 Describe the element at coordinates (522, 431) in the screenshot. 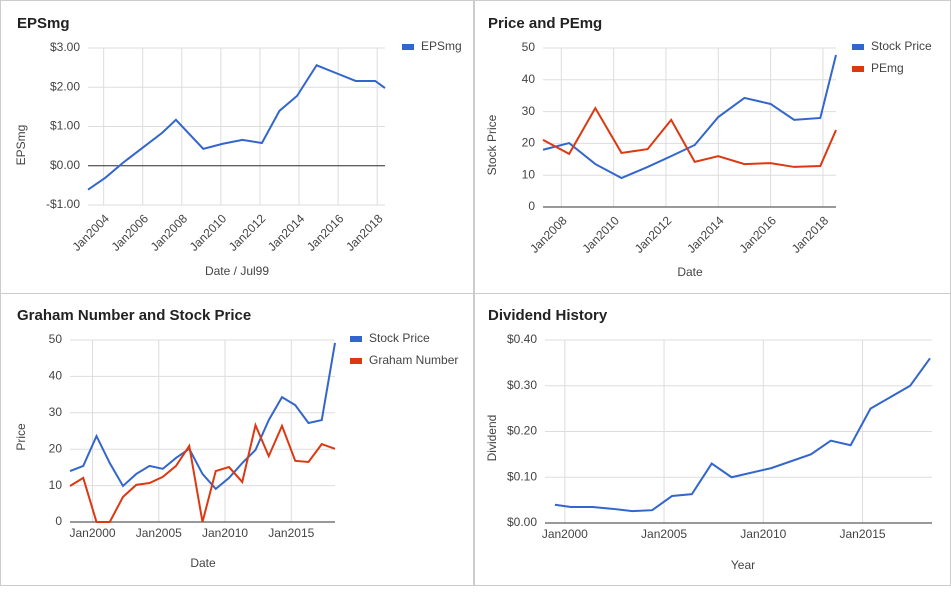

I see `y-tick-label: $0.20` at that location.